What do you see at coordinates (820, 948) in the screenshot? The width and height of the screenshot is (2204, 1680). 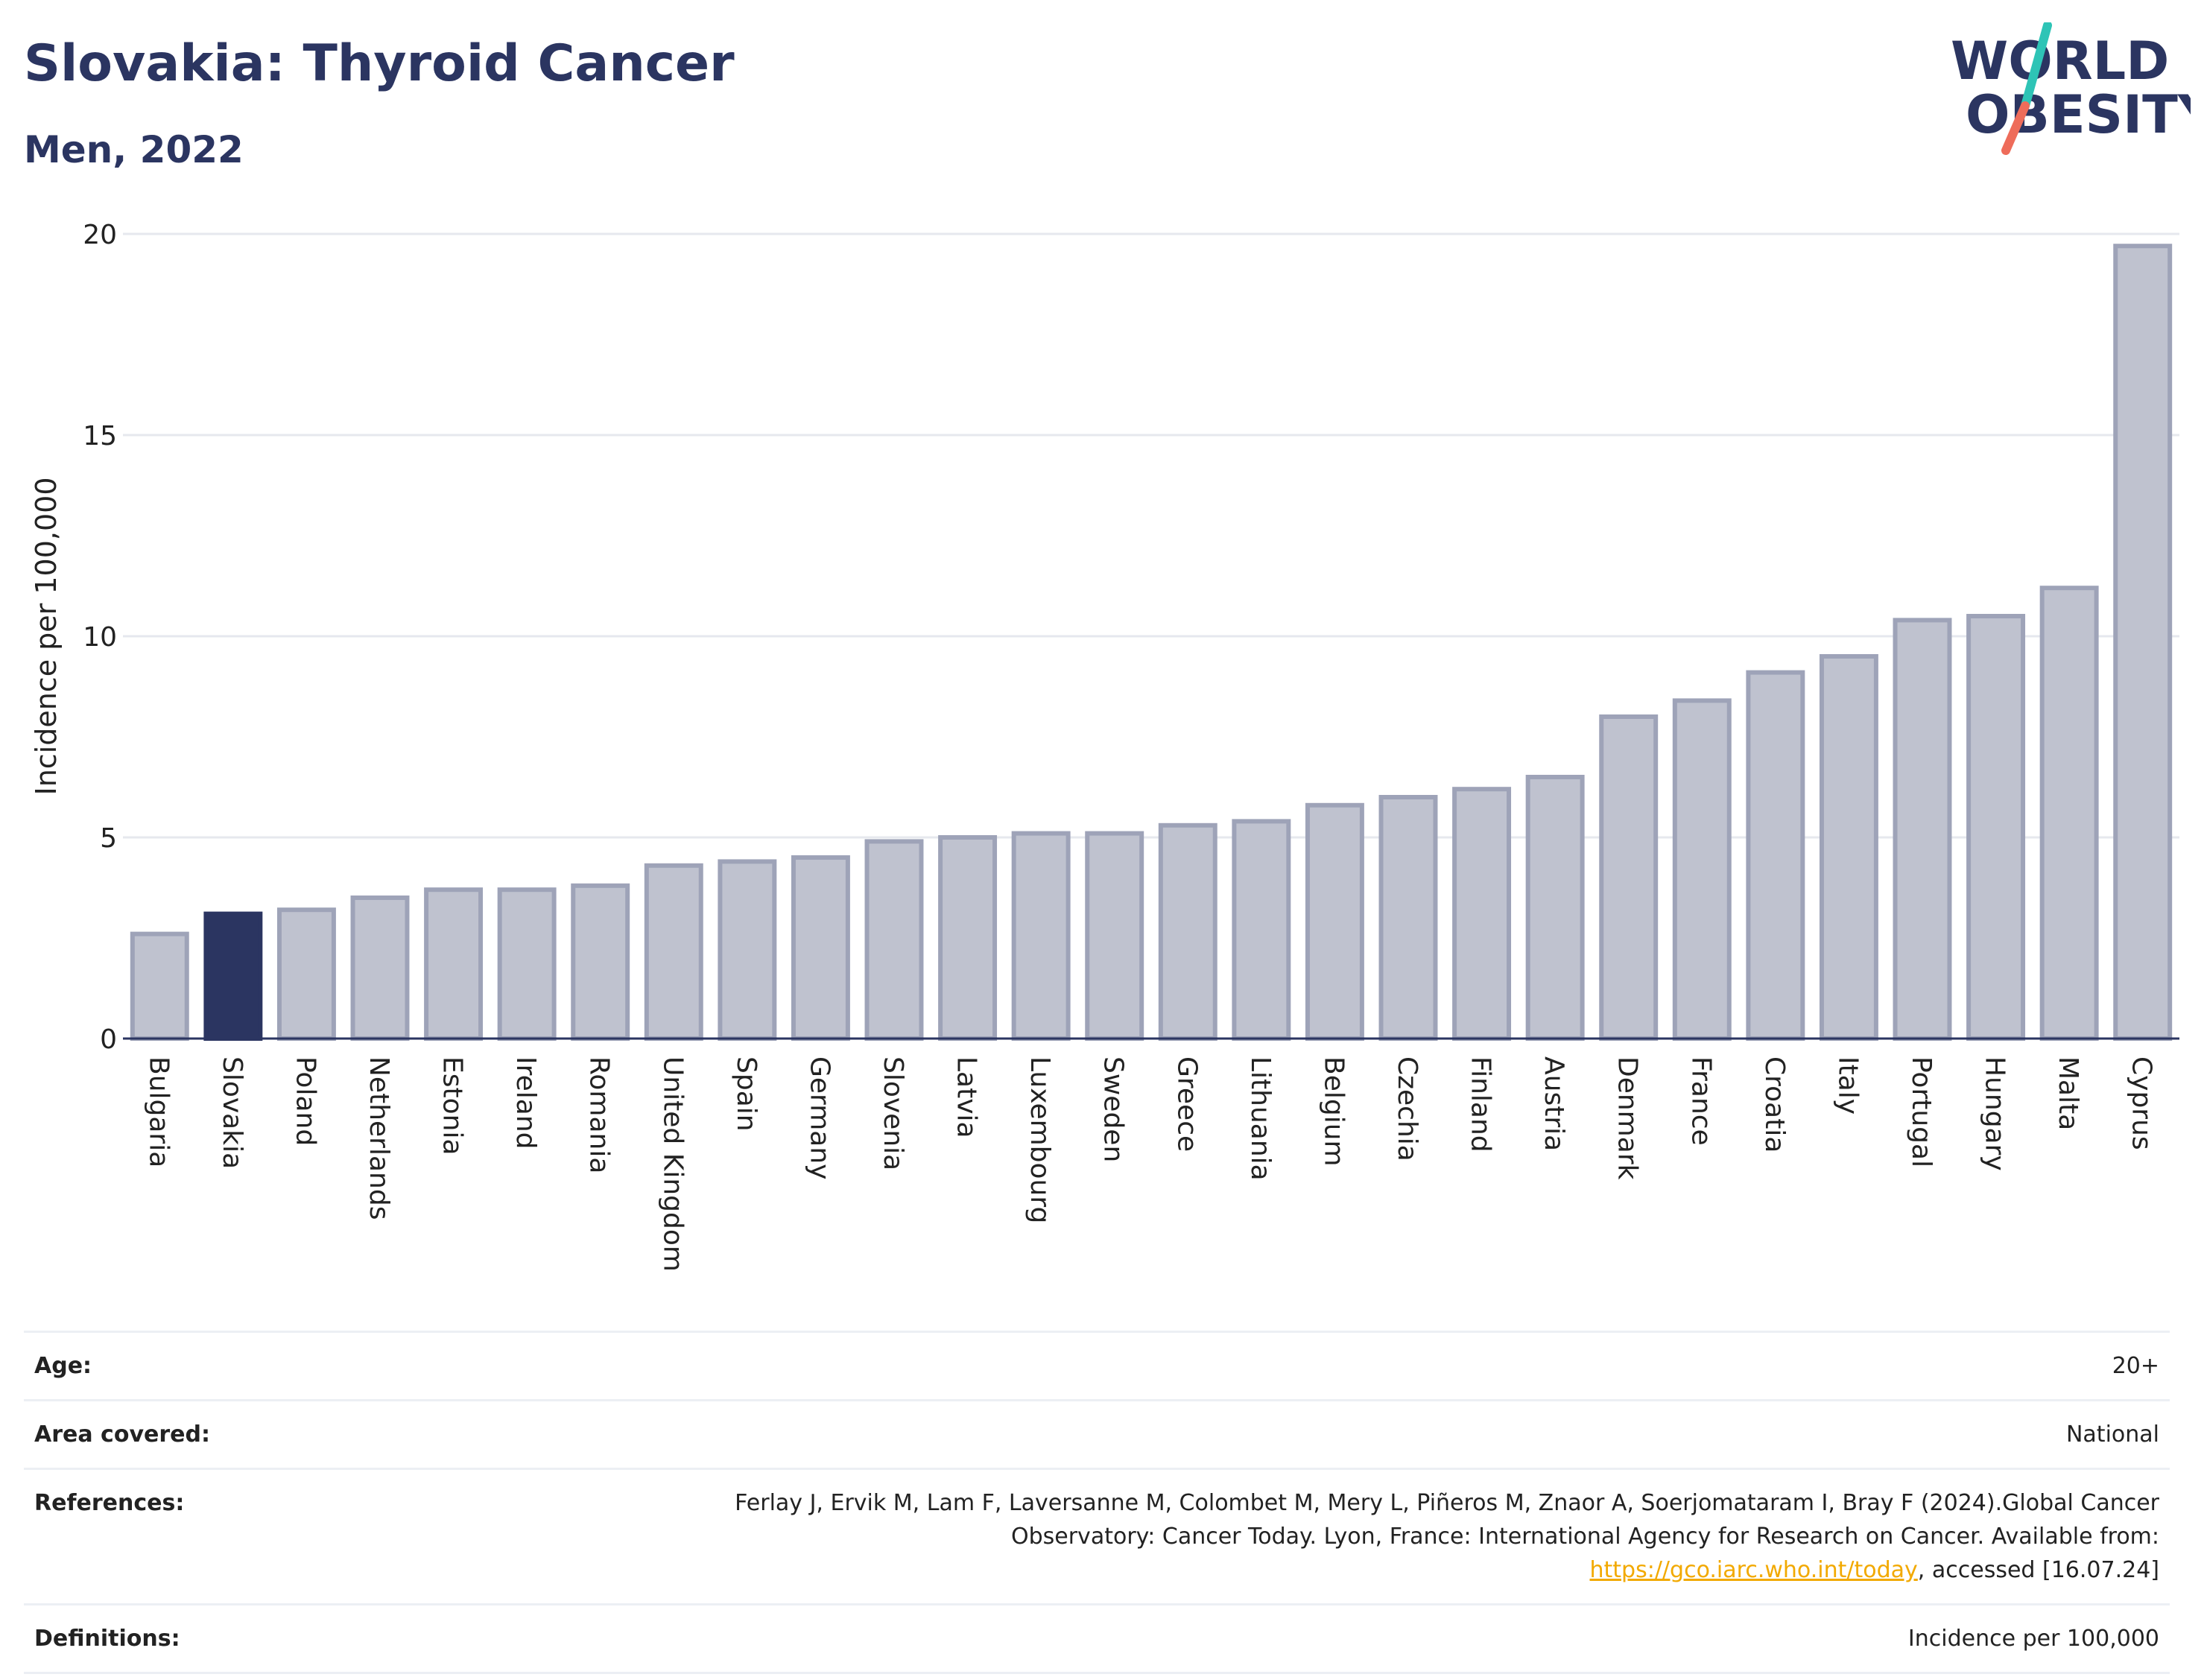 I see `bar-germany` at bounding box center [820, 948].